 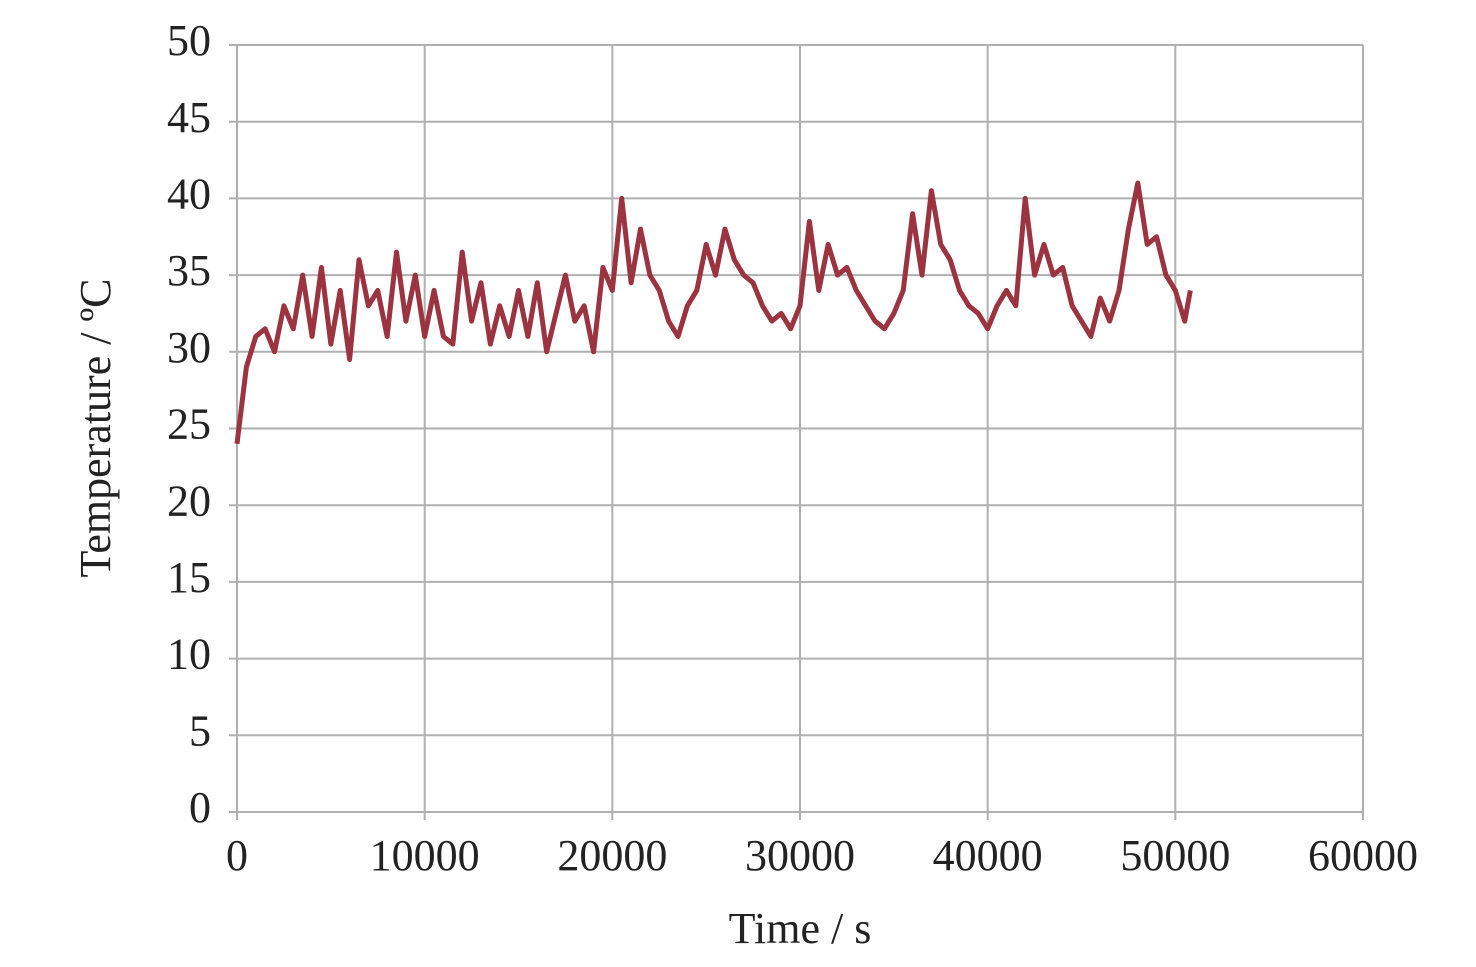 I want to click on x-tick-label: 30000, so click(x=800, y=855).